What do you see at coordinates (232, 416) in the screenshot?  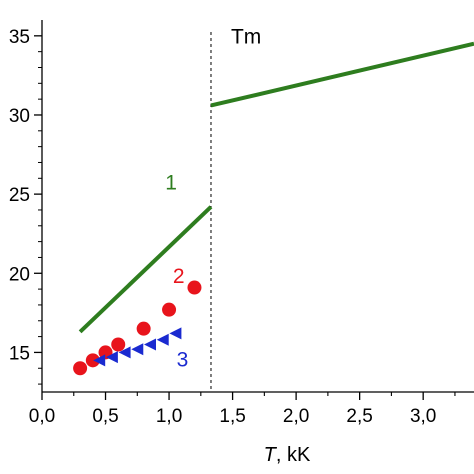 I see `x-tick-label: 1,5` at bounding box center [232, 416].